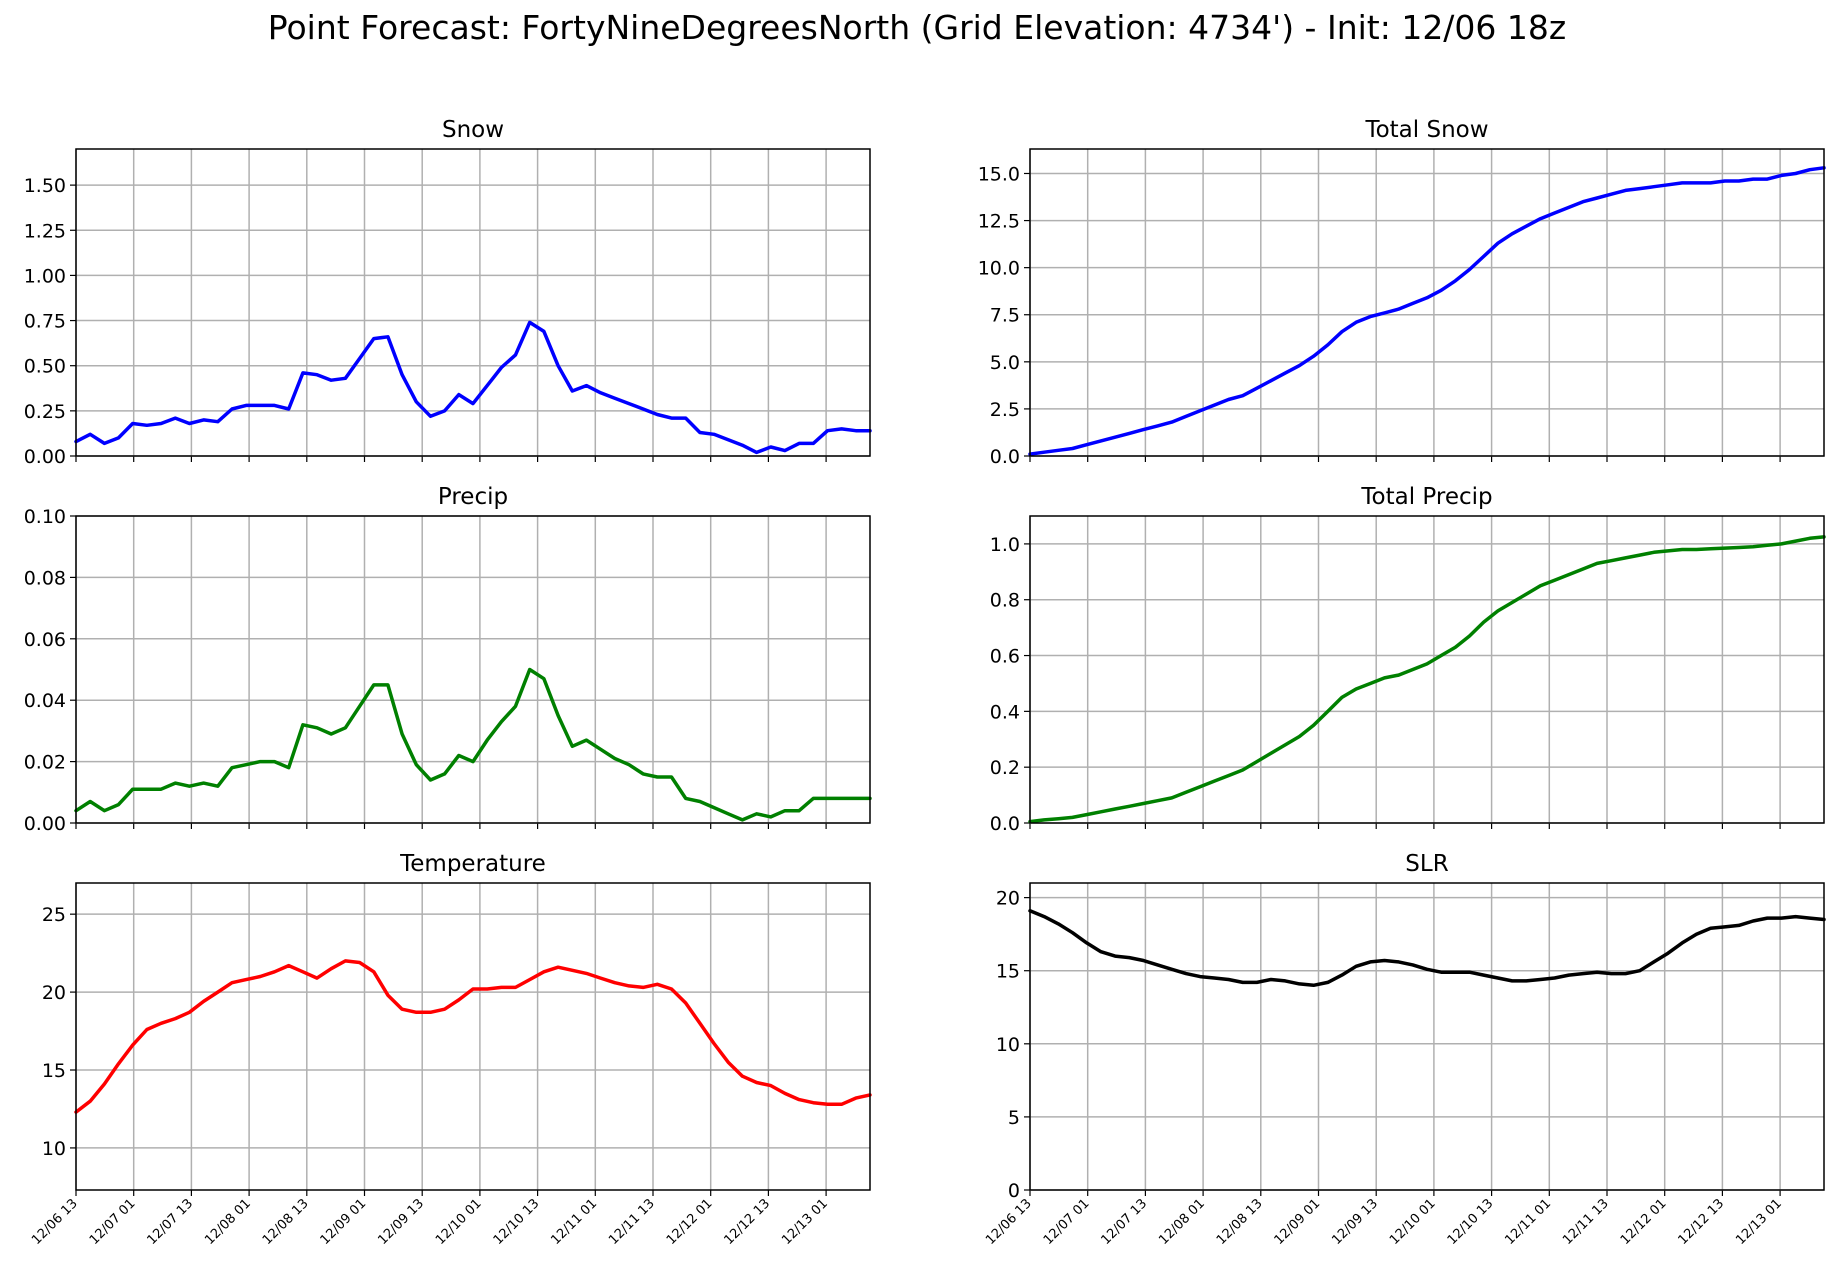 The image size is (1834, 1274). Describe the element at coordinates (1427, 948) in the screenshot. I see `slr-series-line` at that location.